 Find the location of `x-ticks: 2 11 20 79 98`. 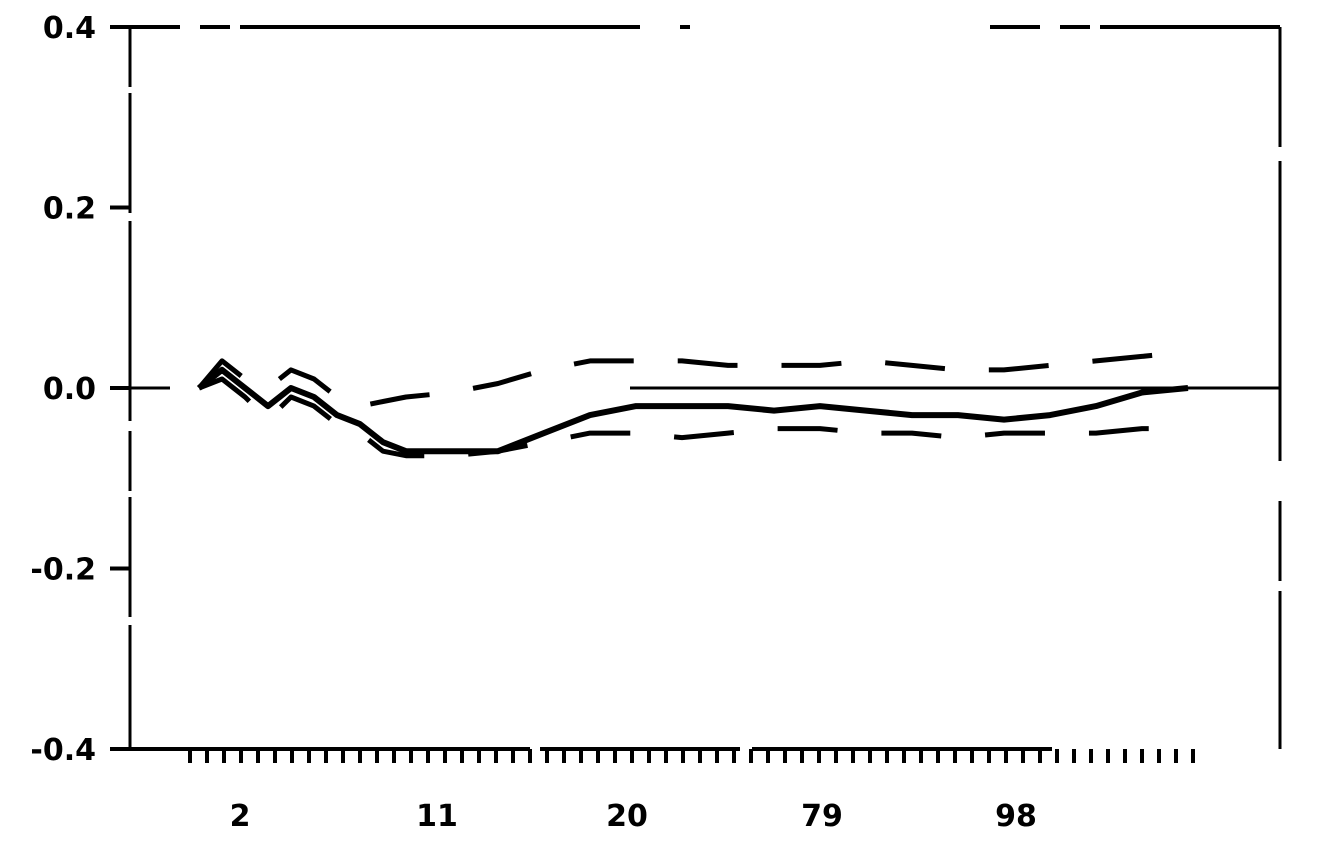

x-ticks: 2 11 20 79 98 is located at coordinates (633, 816).